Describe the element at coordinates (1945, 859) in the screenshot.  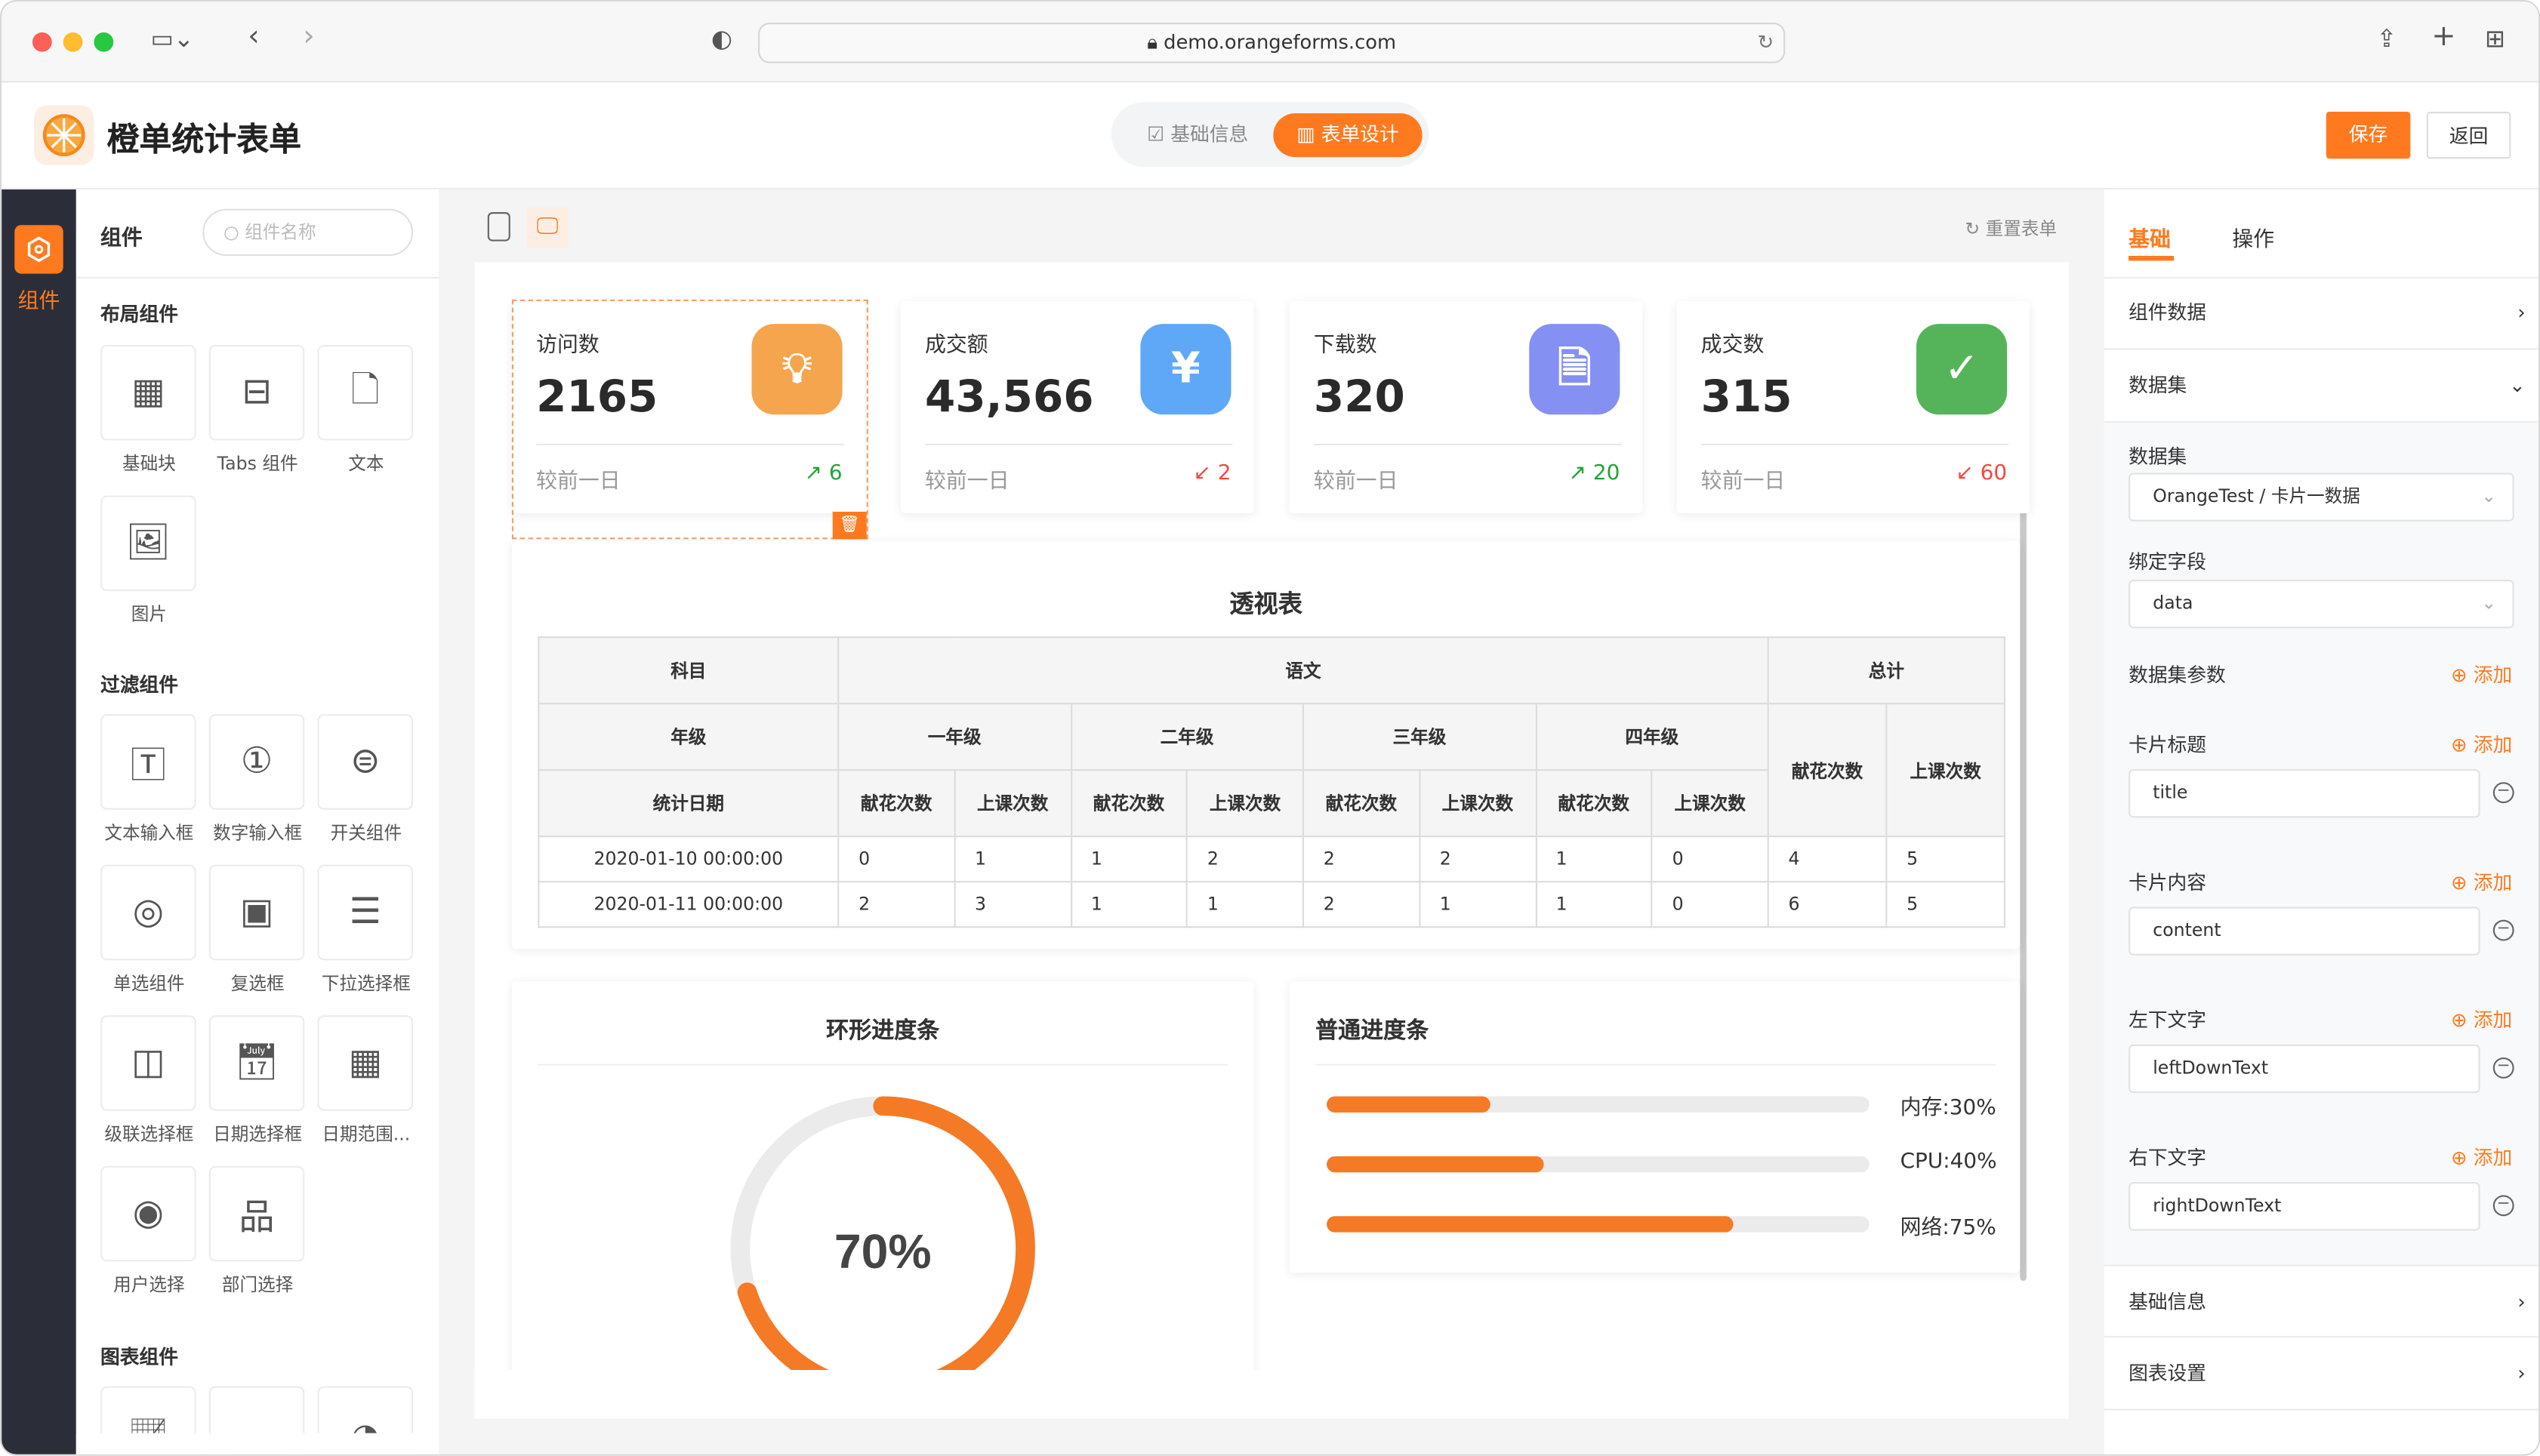
I see `cell-value: 5` at that location.